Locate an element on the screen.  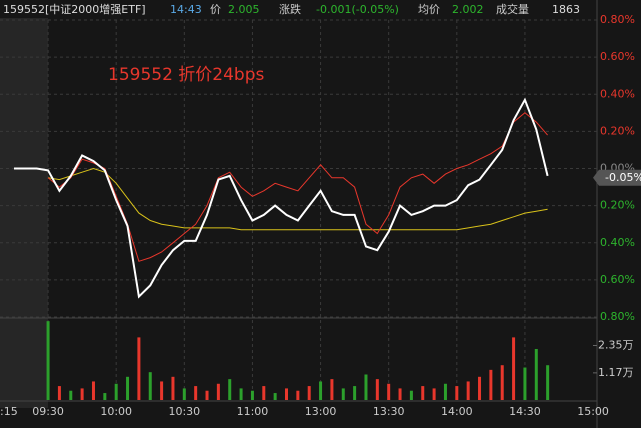
avg: 2.002 is located at coordinates (468, 9).